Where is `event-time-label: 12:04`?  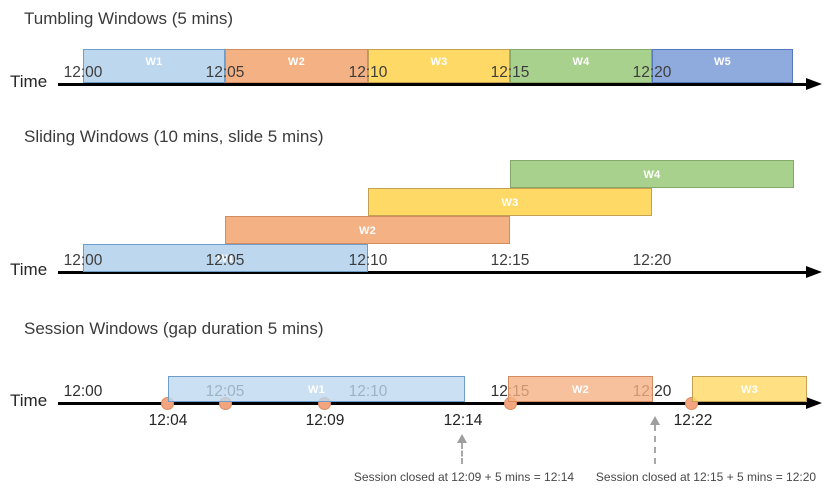 event-time-label: 12:04 is located at coordinates (168, 420).